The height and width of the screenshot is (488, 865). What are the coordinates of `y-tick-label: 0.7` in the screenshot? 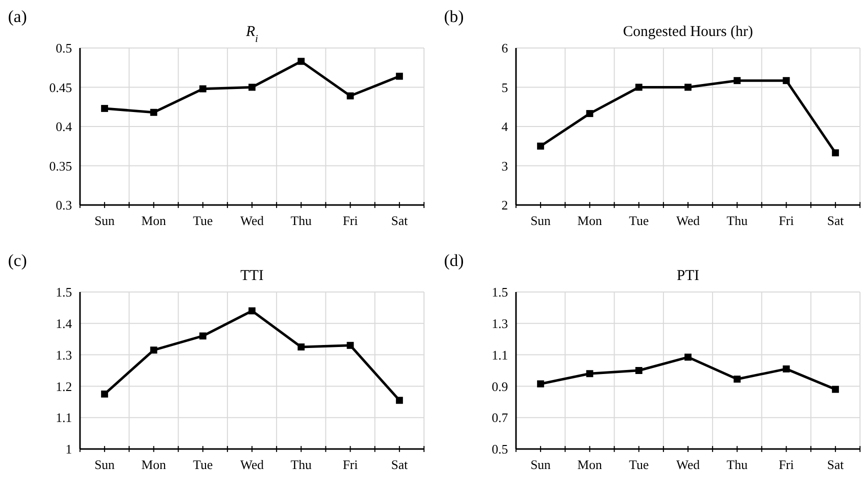 It's located at (500, 418).